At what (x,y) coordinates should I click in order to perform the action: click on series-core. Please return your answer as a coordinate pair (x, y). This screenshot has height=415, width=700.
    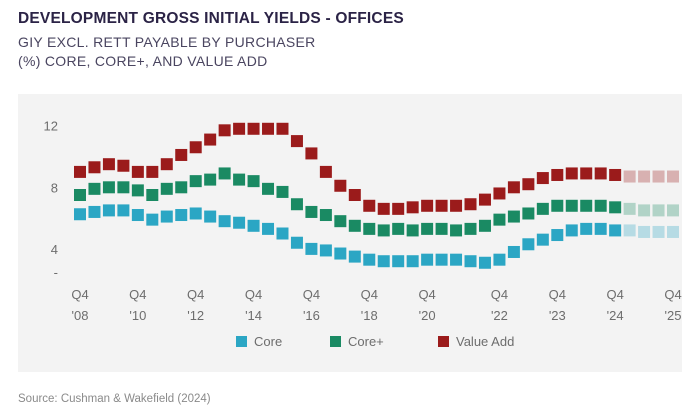
    Looking at the image, I should click on (376, 236).